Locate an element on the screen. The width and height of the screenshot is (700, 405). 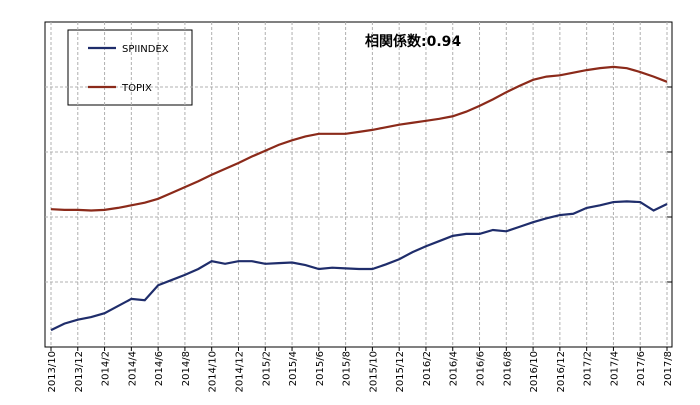
x-tick-label: 2016/4 is located at coordinates (454, 368).